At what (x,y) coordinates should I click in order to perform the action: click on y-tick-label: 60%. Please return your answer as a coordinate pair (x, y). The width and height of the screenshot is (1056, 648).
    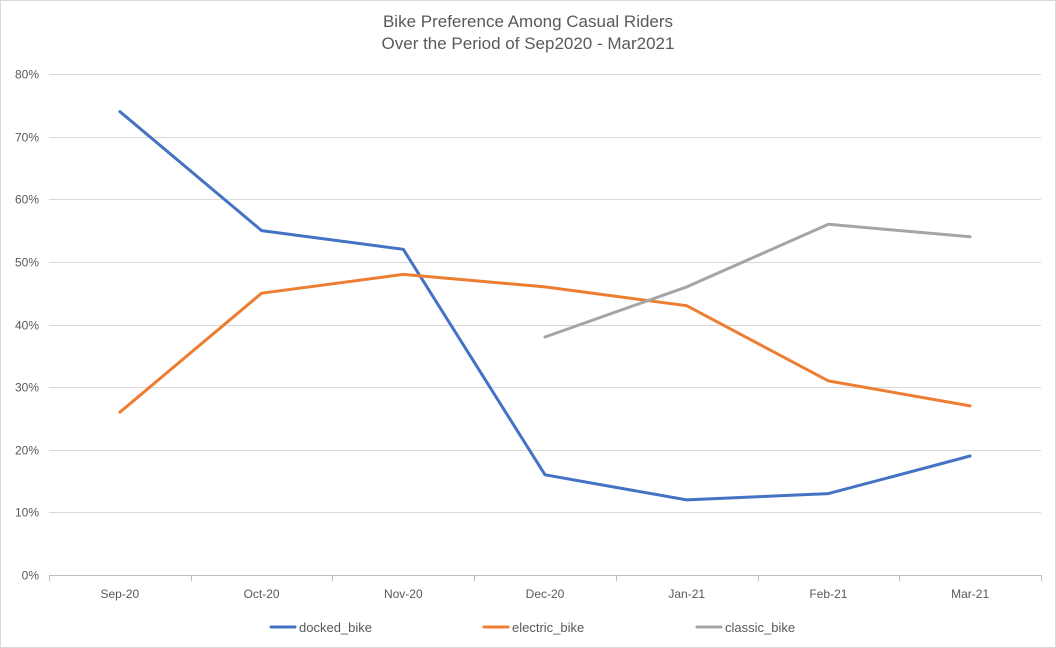
    Looking at the image, I should click on (27, 200).